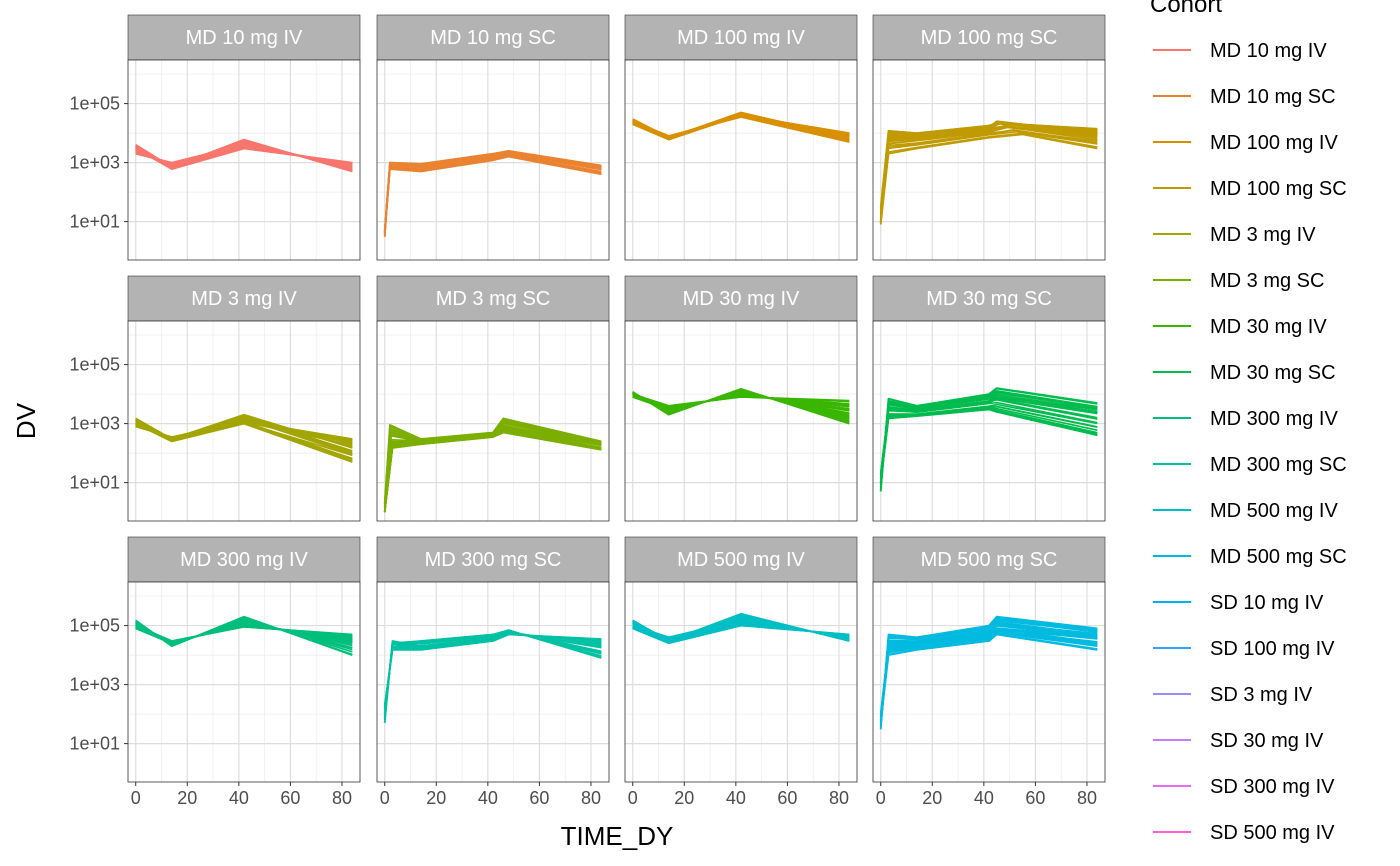  Describe the element at coordinates (1273, 373) in the screenshot. I see `legend-label: MD 30 mg SC` at that location.